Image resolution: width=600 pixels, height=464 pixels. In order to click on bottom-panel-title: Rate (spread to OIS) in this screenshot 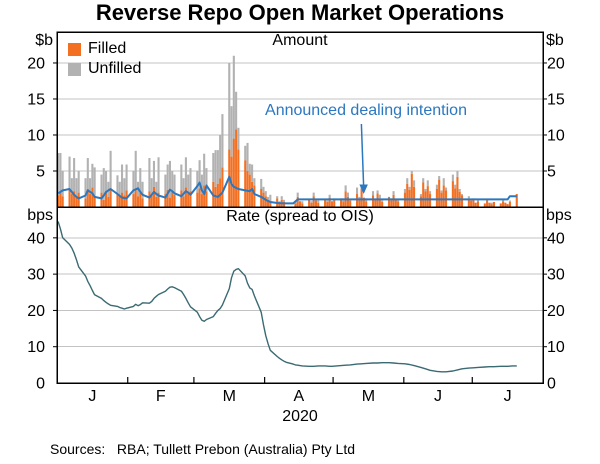, I will do `click(300, 216)`.